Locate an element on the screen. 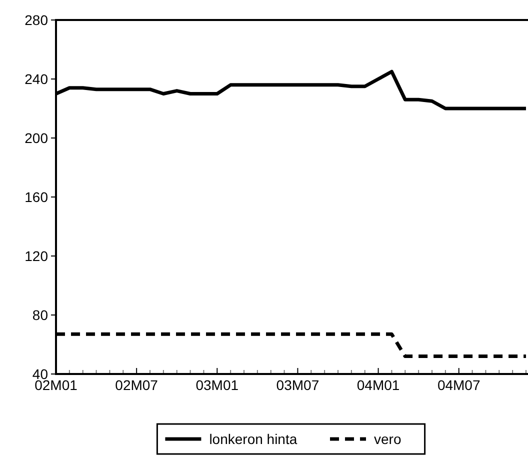 The image size is (528, 463). y-tick-label: 280 is located at coordinates (36, 20).